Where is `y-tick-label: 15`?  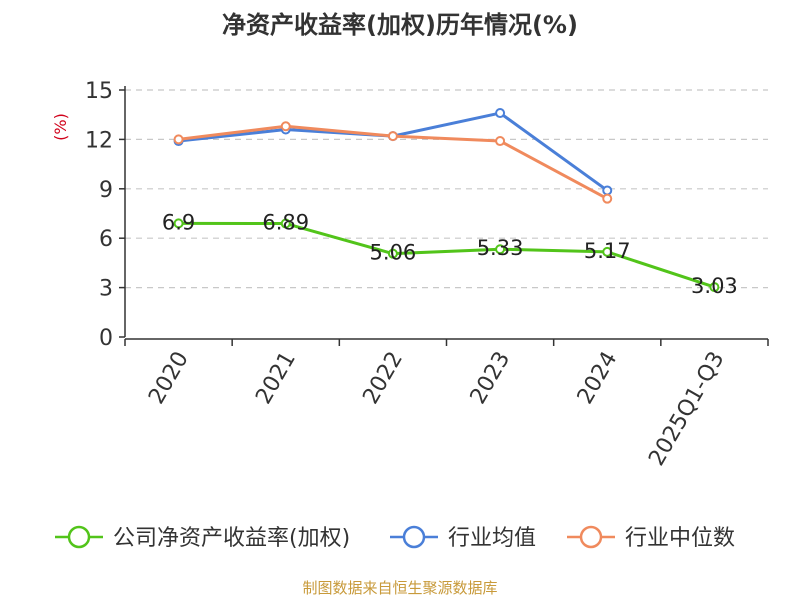
y-tick-label: 15 is located at coordinates (99, 91).